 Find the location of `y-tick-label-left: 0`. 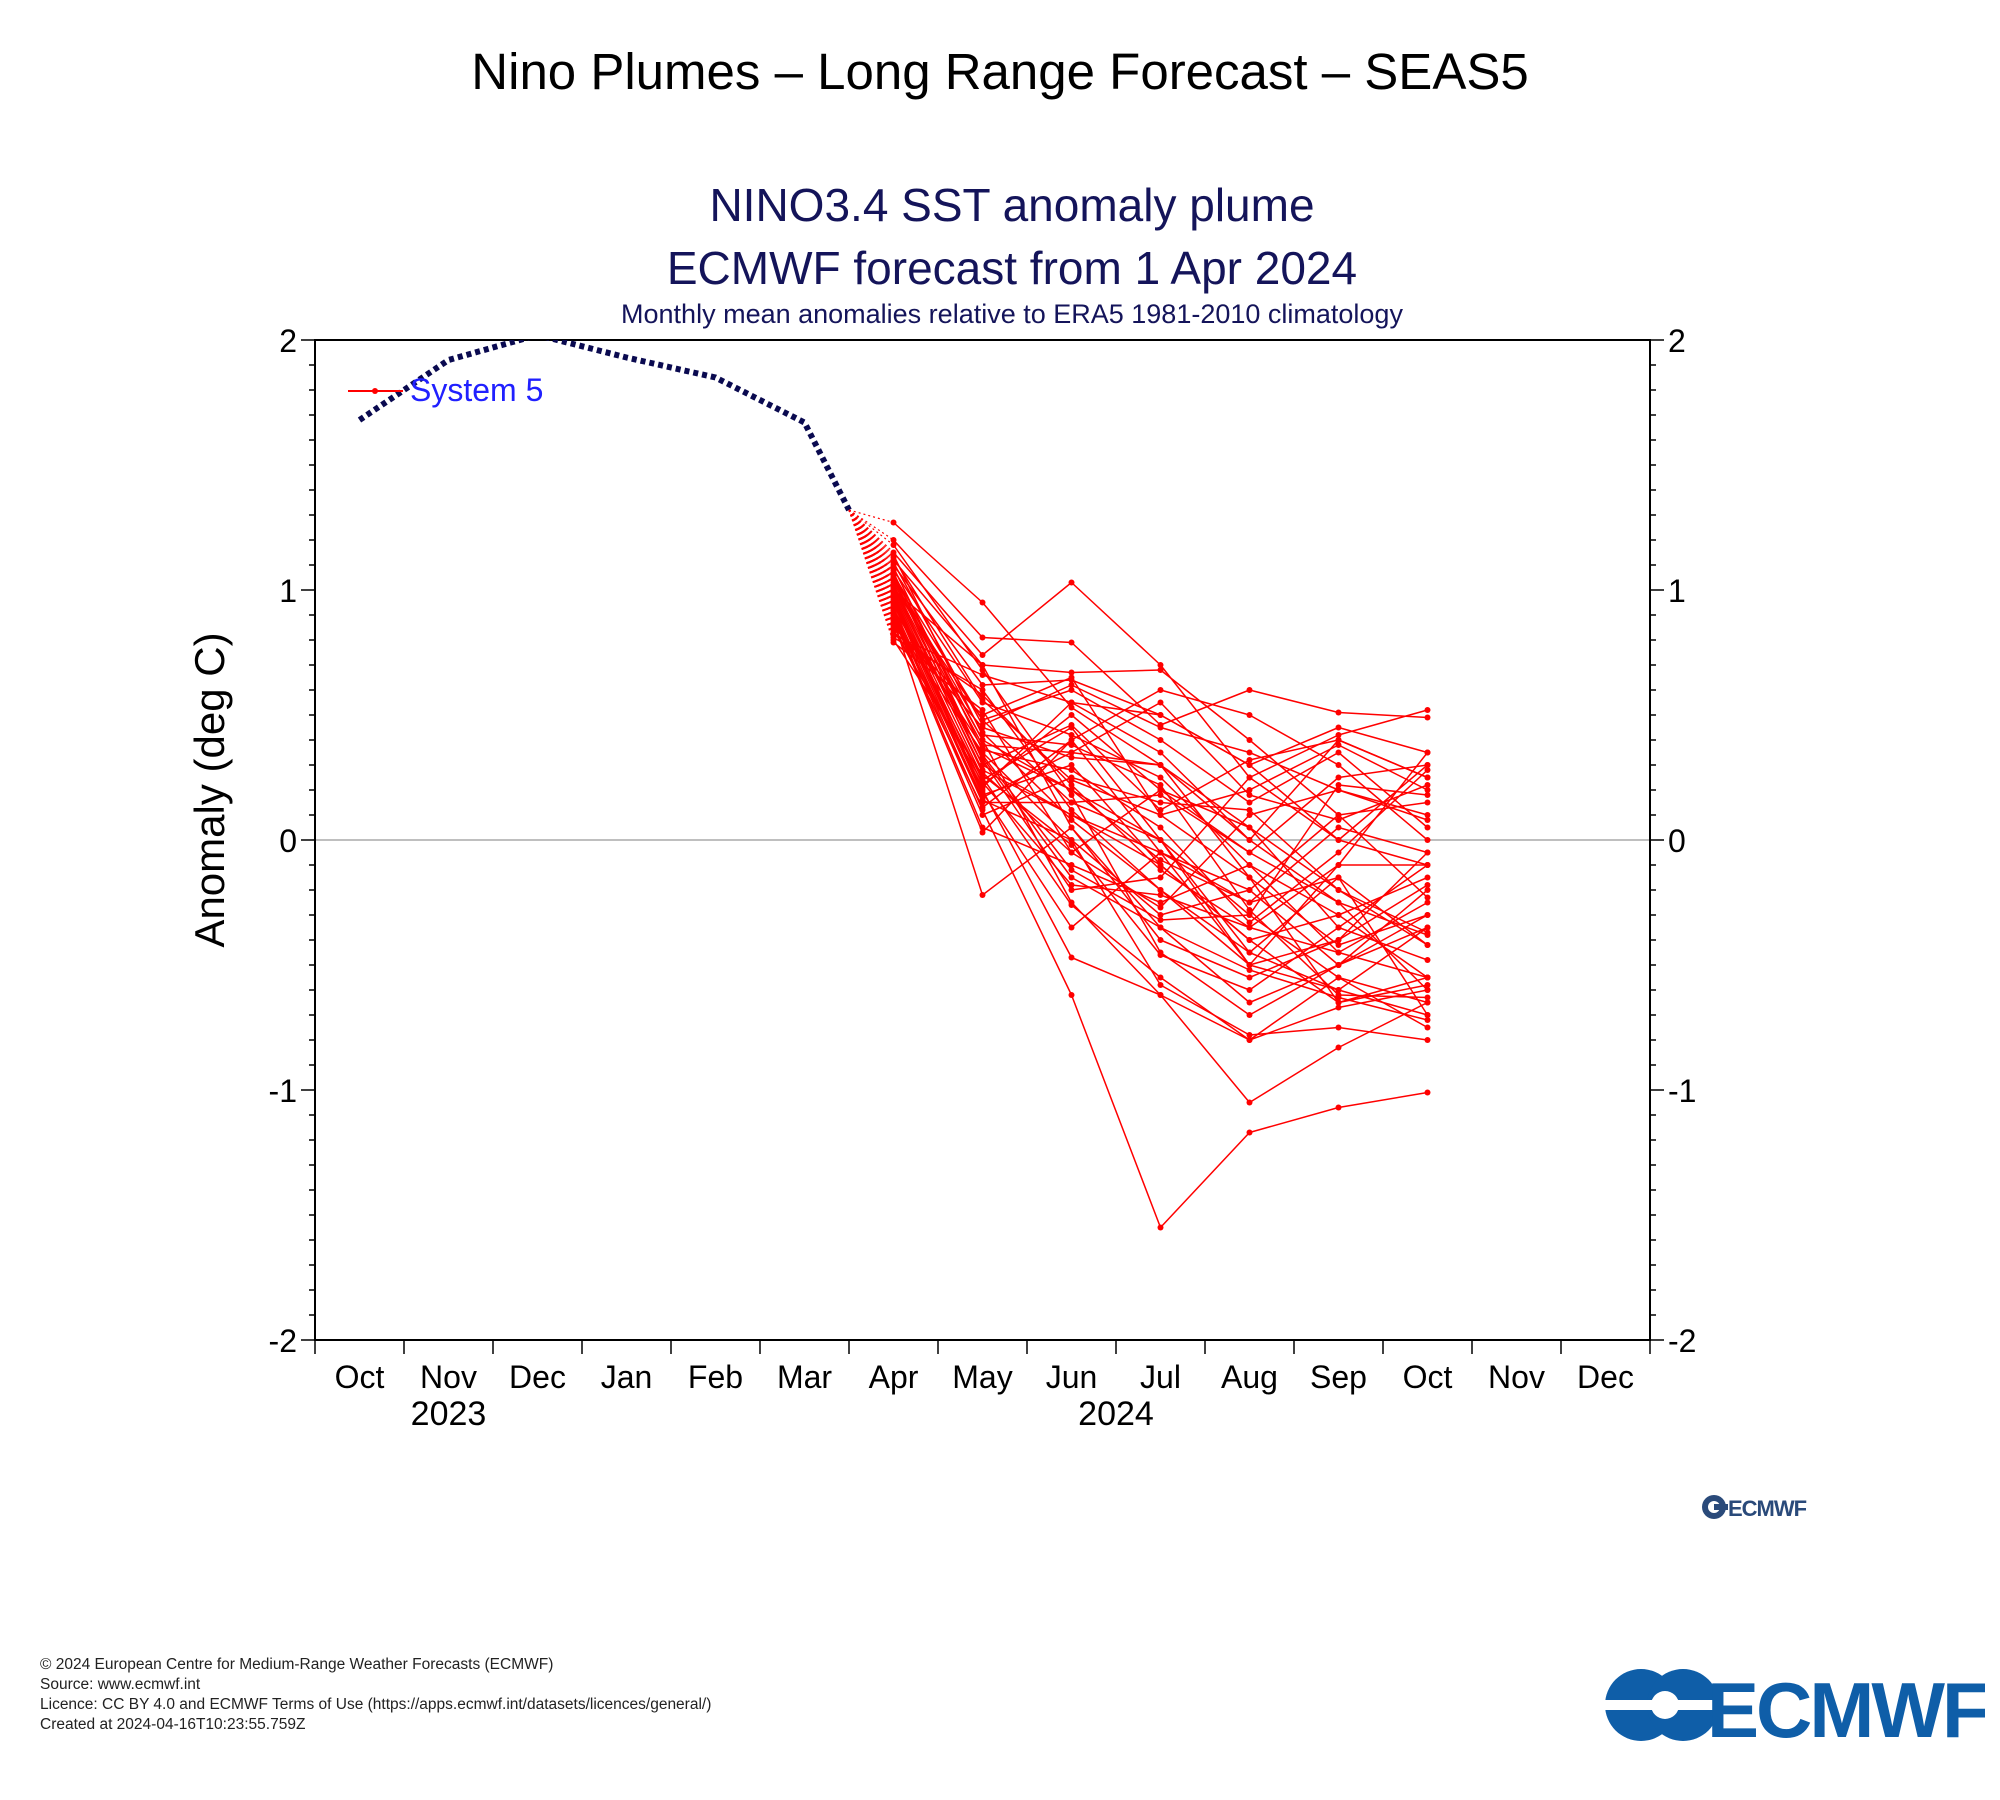

y-tick-label-left: 0 is located at coordinates (288, 841).